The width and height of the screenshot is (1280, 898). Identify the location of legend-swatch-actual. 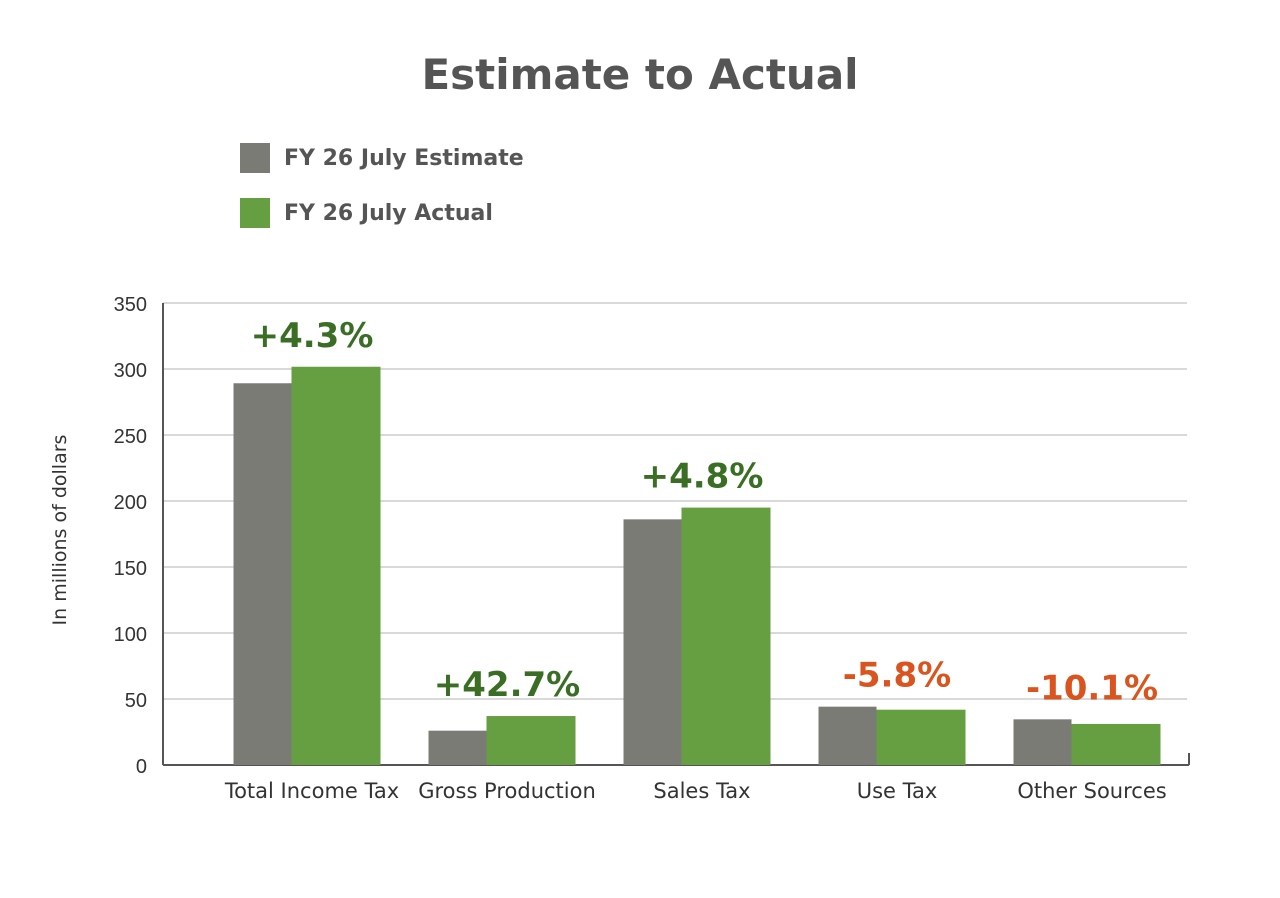
(255, 213).